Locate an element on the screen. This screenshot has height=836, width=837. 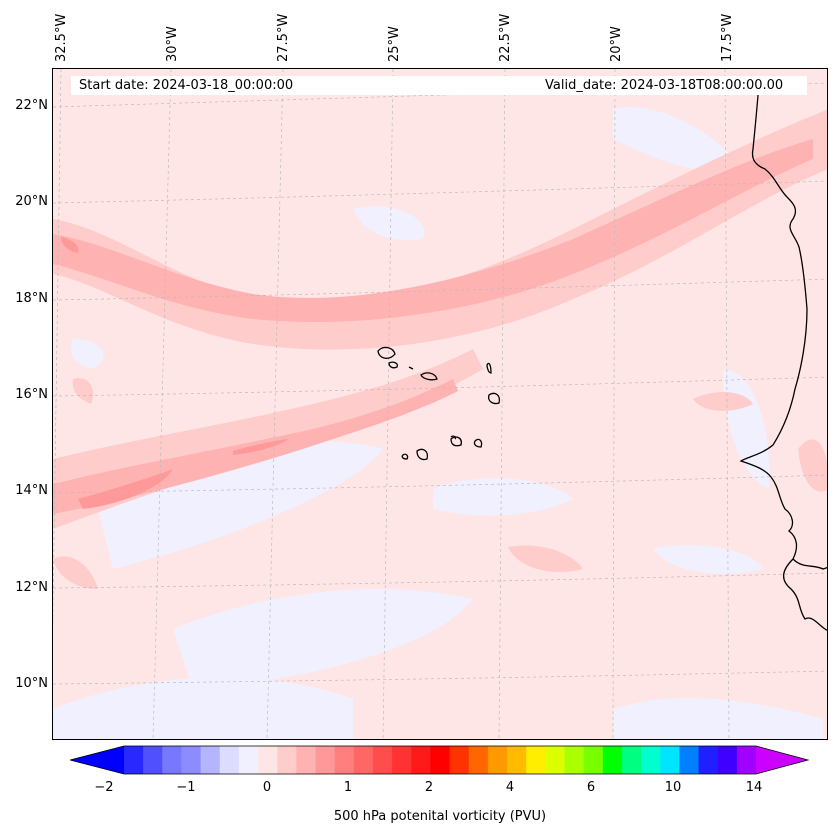
lat-label-22n: 22°N is located at coordinates (31, 105).